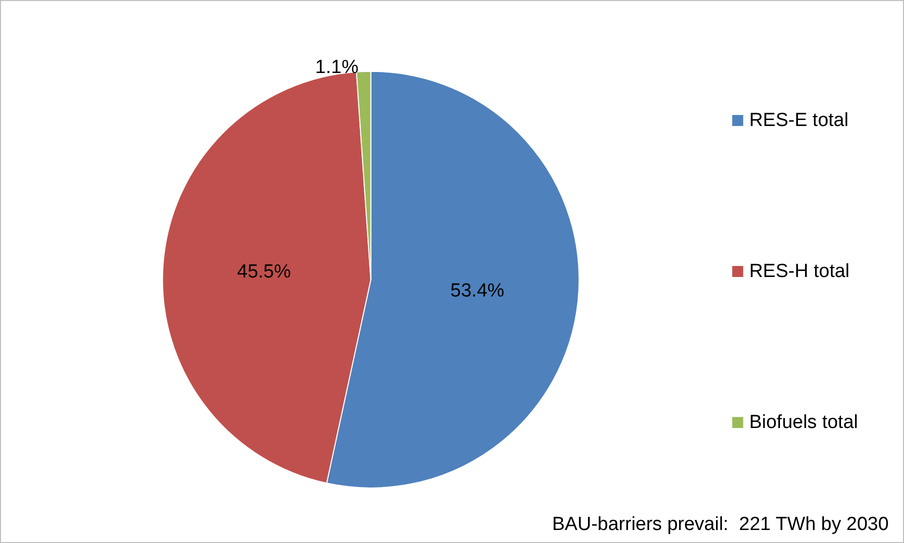 The width and height of the screenshot is (904, 543). Describe the element at coordinates (798, 120) in the screenshot. I see `legend-label: RES-E total` at that location.